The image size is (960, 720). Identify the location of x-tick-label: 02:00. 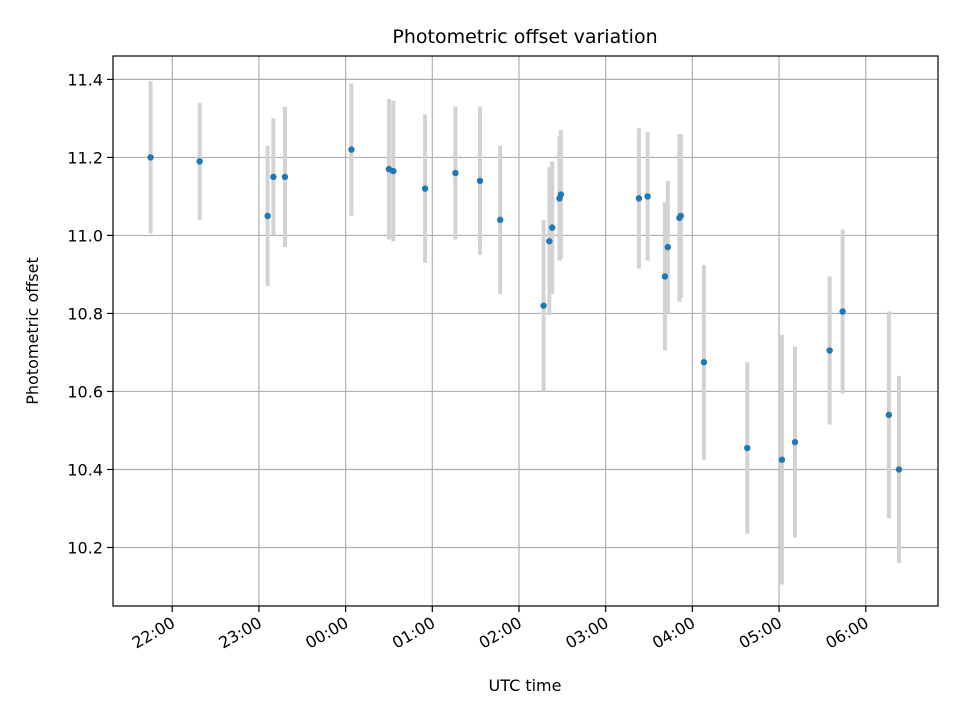
(500, 633).